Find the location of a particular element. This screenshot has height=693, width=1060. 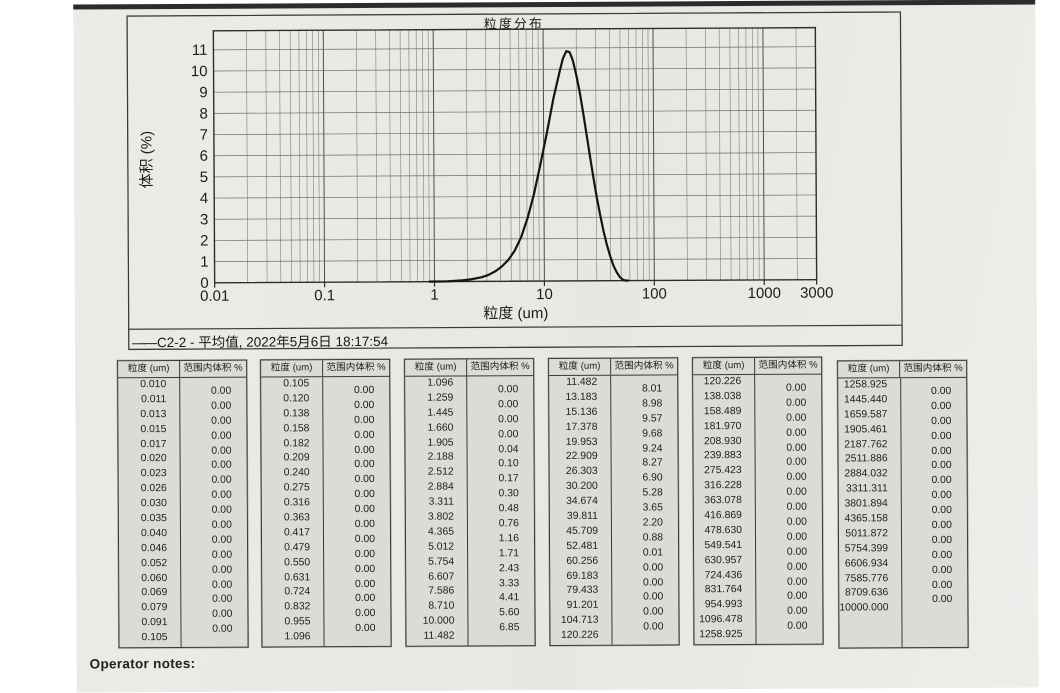

size-cell: 0.079 is located at coordinates (149, 608).